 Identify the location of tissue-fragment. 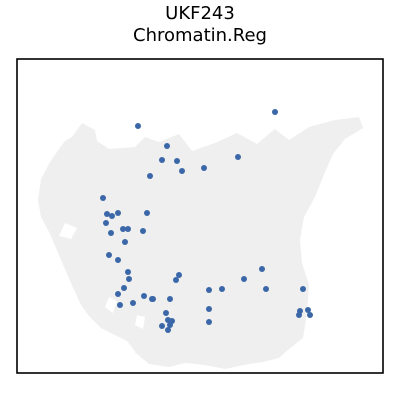
(141, 350).